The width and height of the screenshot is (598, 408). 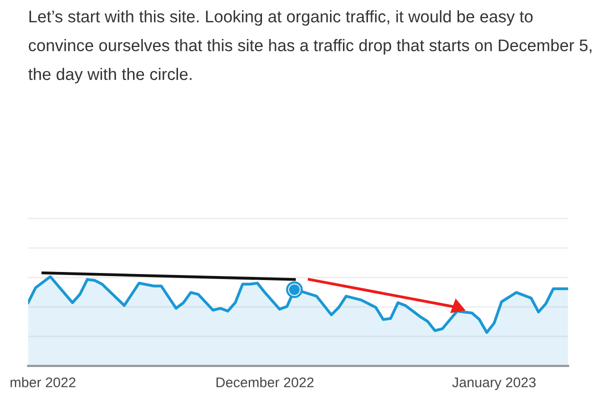 What do you see at coordinates (265, 382) in the screenshot?
I see `x-tick-label: December 2022` at bounding box center [265, 382].